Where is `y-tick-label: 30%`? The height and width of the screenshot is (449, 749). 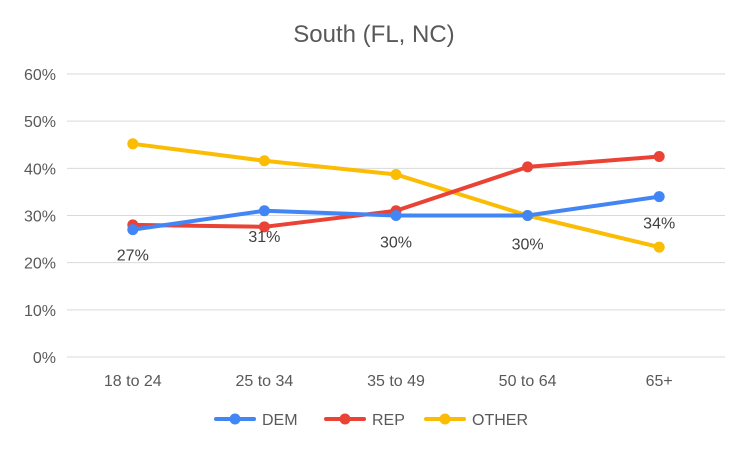 y-tick-label: 30% is located at coordinates (40, 217).